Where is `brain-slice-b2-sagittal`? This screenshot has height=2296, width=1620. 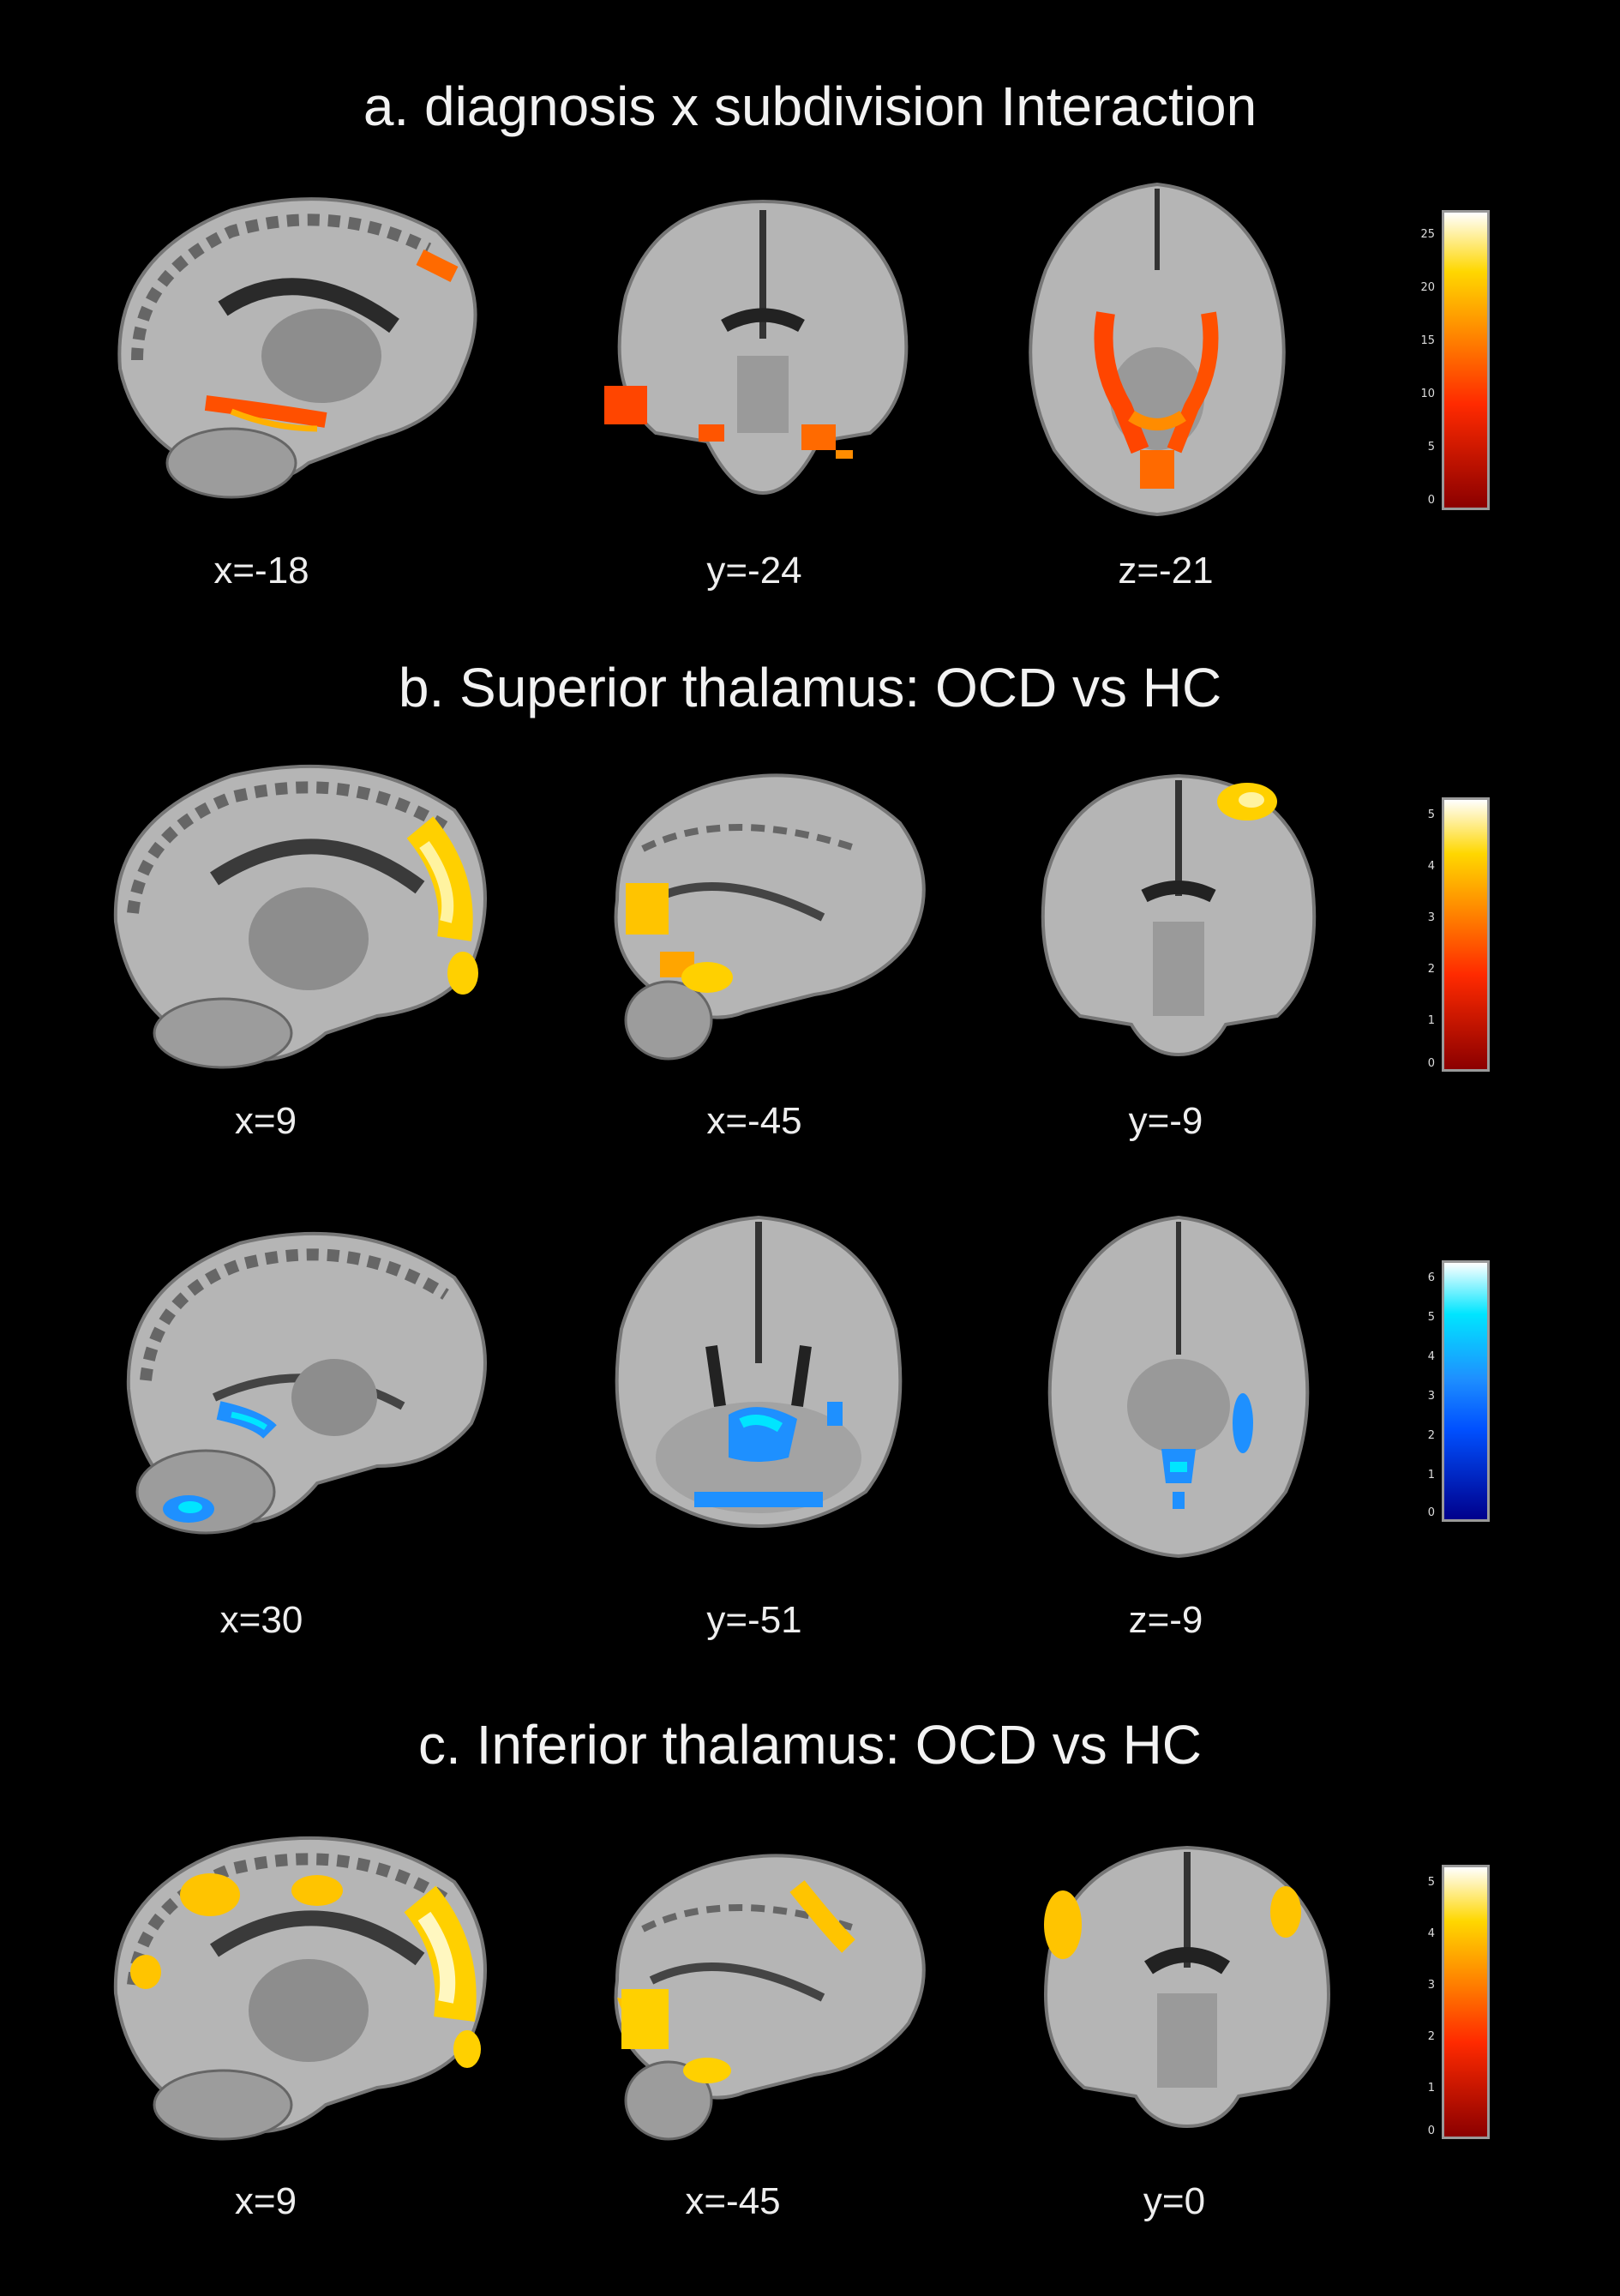 brain-slice-b2-sagittal is located at coordinates (306, 1383).